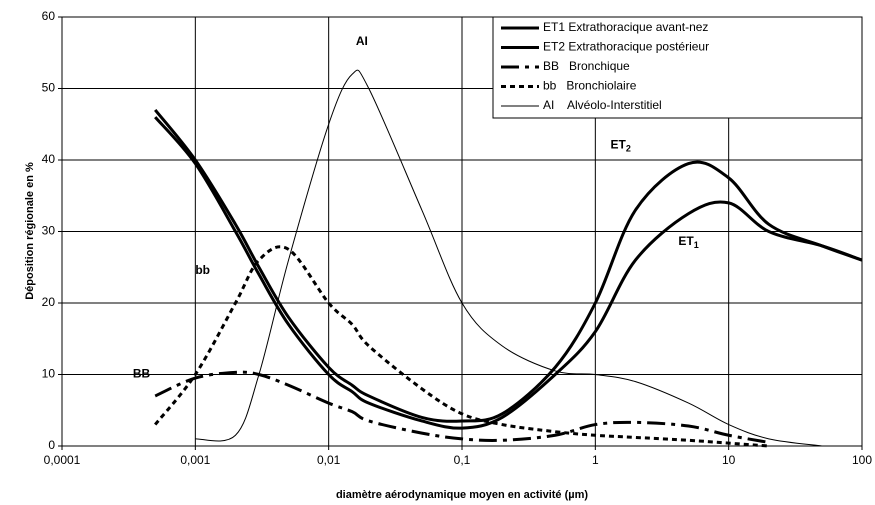  I want to click on annotation: ET1, so click(688, 242).